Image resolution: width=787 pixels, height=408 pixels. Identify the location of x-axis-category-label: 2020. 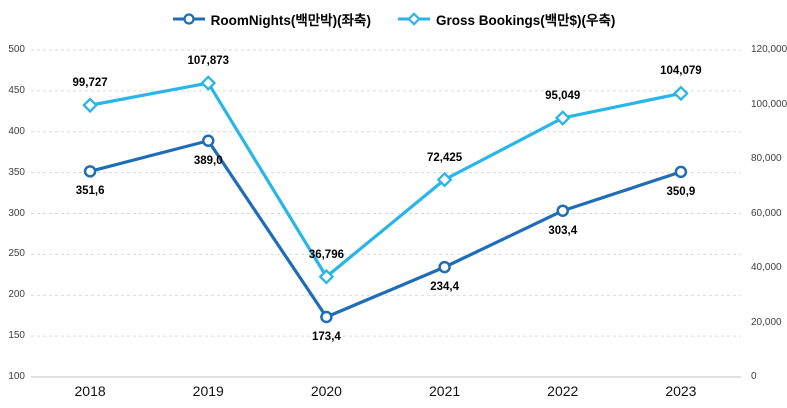
(326, 391).